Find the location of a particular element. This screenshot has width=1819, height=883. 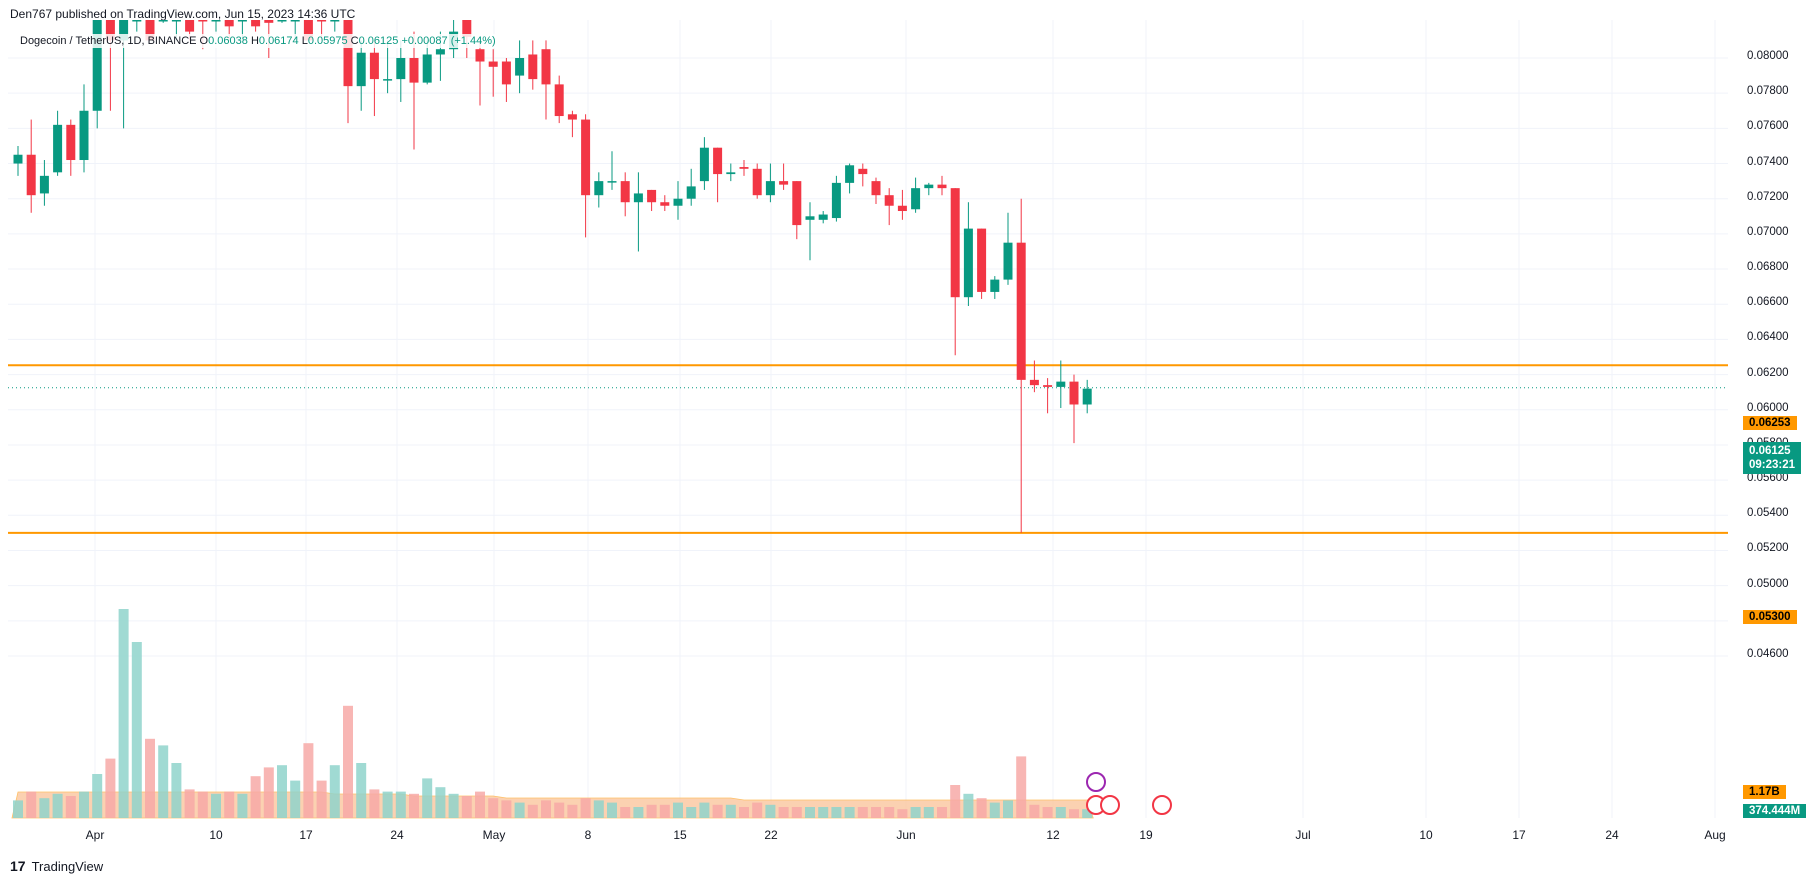

time-tick-label: Aug is located at coordinates (1715, 835).